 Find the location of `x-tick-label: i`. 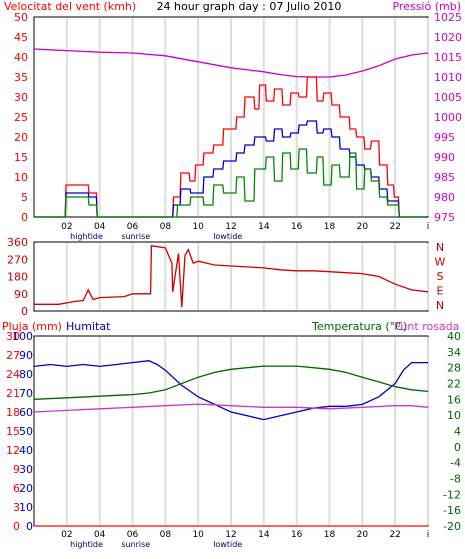

x-tick-label: i is located at coordinates (428, 227).